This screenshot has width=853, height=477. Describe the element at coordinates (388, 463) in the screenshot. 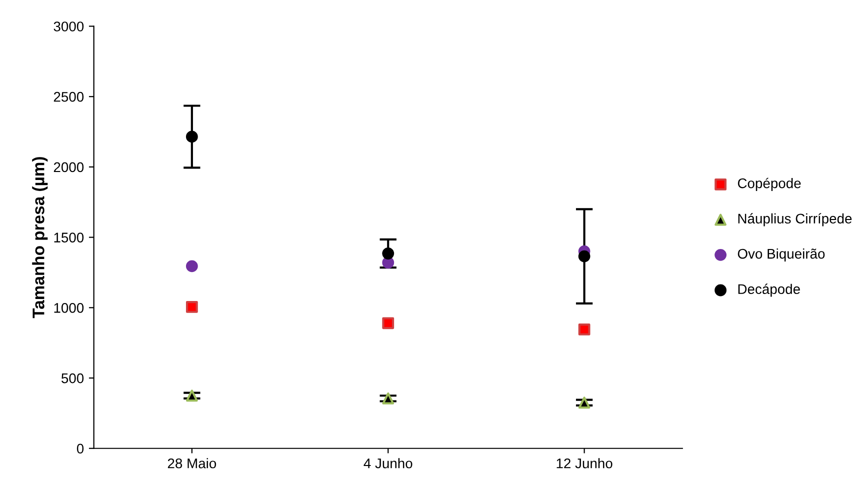

I see `x-tick-label: 4 Junho` at that location.